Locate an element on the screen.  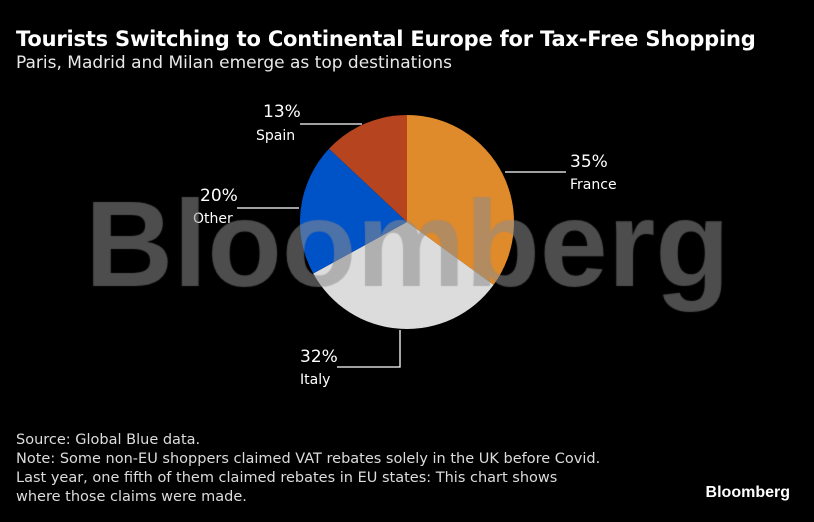
value-label-spain: 13% is located at coordinates (282, 112).